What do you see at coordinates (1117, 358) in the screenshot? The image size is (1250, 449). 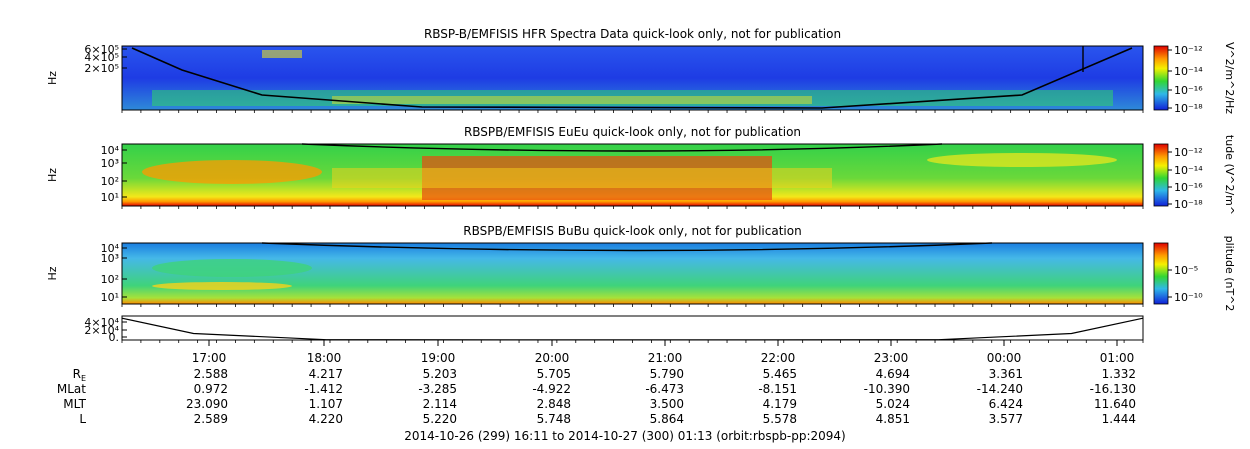 I see `x-tick-label: 01:00` at bounding box center [1117, 358].